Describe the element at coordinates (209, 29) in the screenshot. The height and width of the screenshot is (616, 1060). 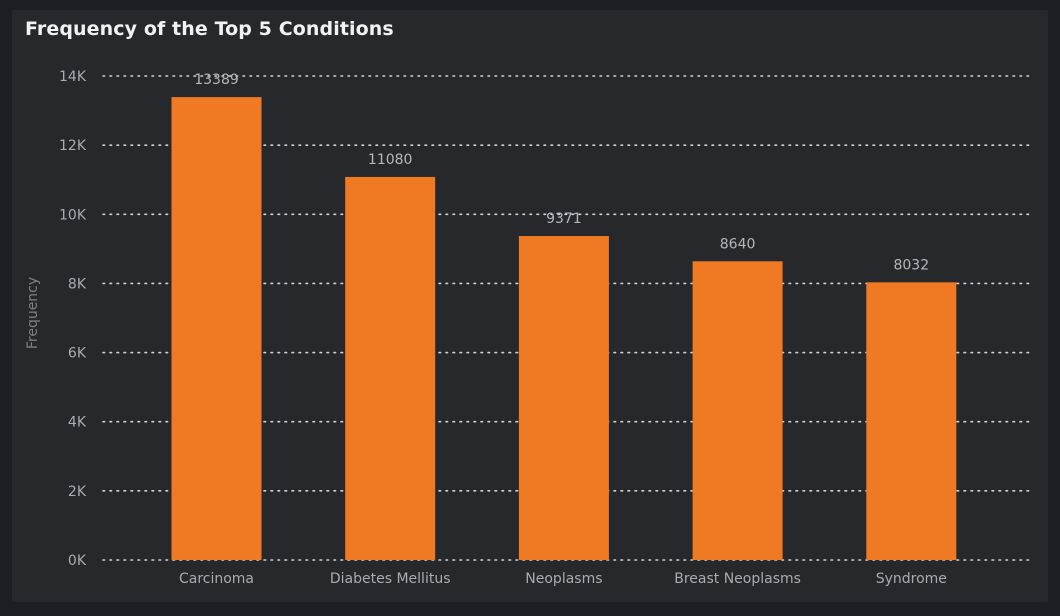
I see `chart-title: Frequency of the Top 5 Conditions` at that location.